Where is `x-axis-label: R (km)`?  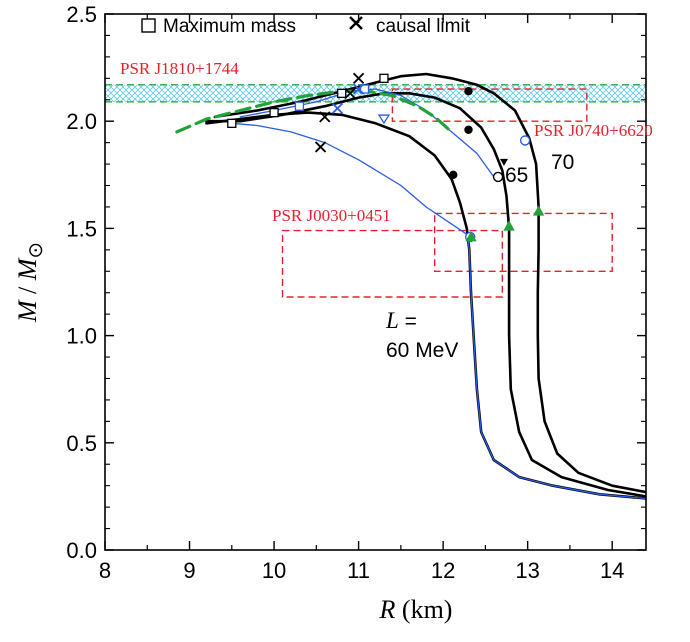 x-axis-label: R (km) is located at coordinates (416, 609).